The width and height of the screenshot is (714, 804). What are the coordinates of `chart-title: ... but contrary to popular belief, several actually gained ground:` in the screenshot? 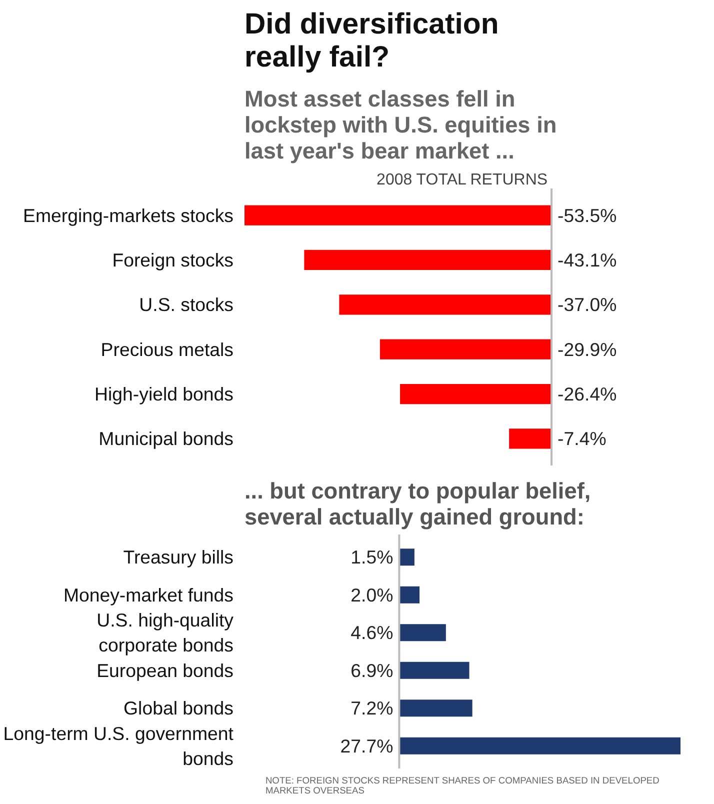 It's located at (417, 504).